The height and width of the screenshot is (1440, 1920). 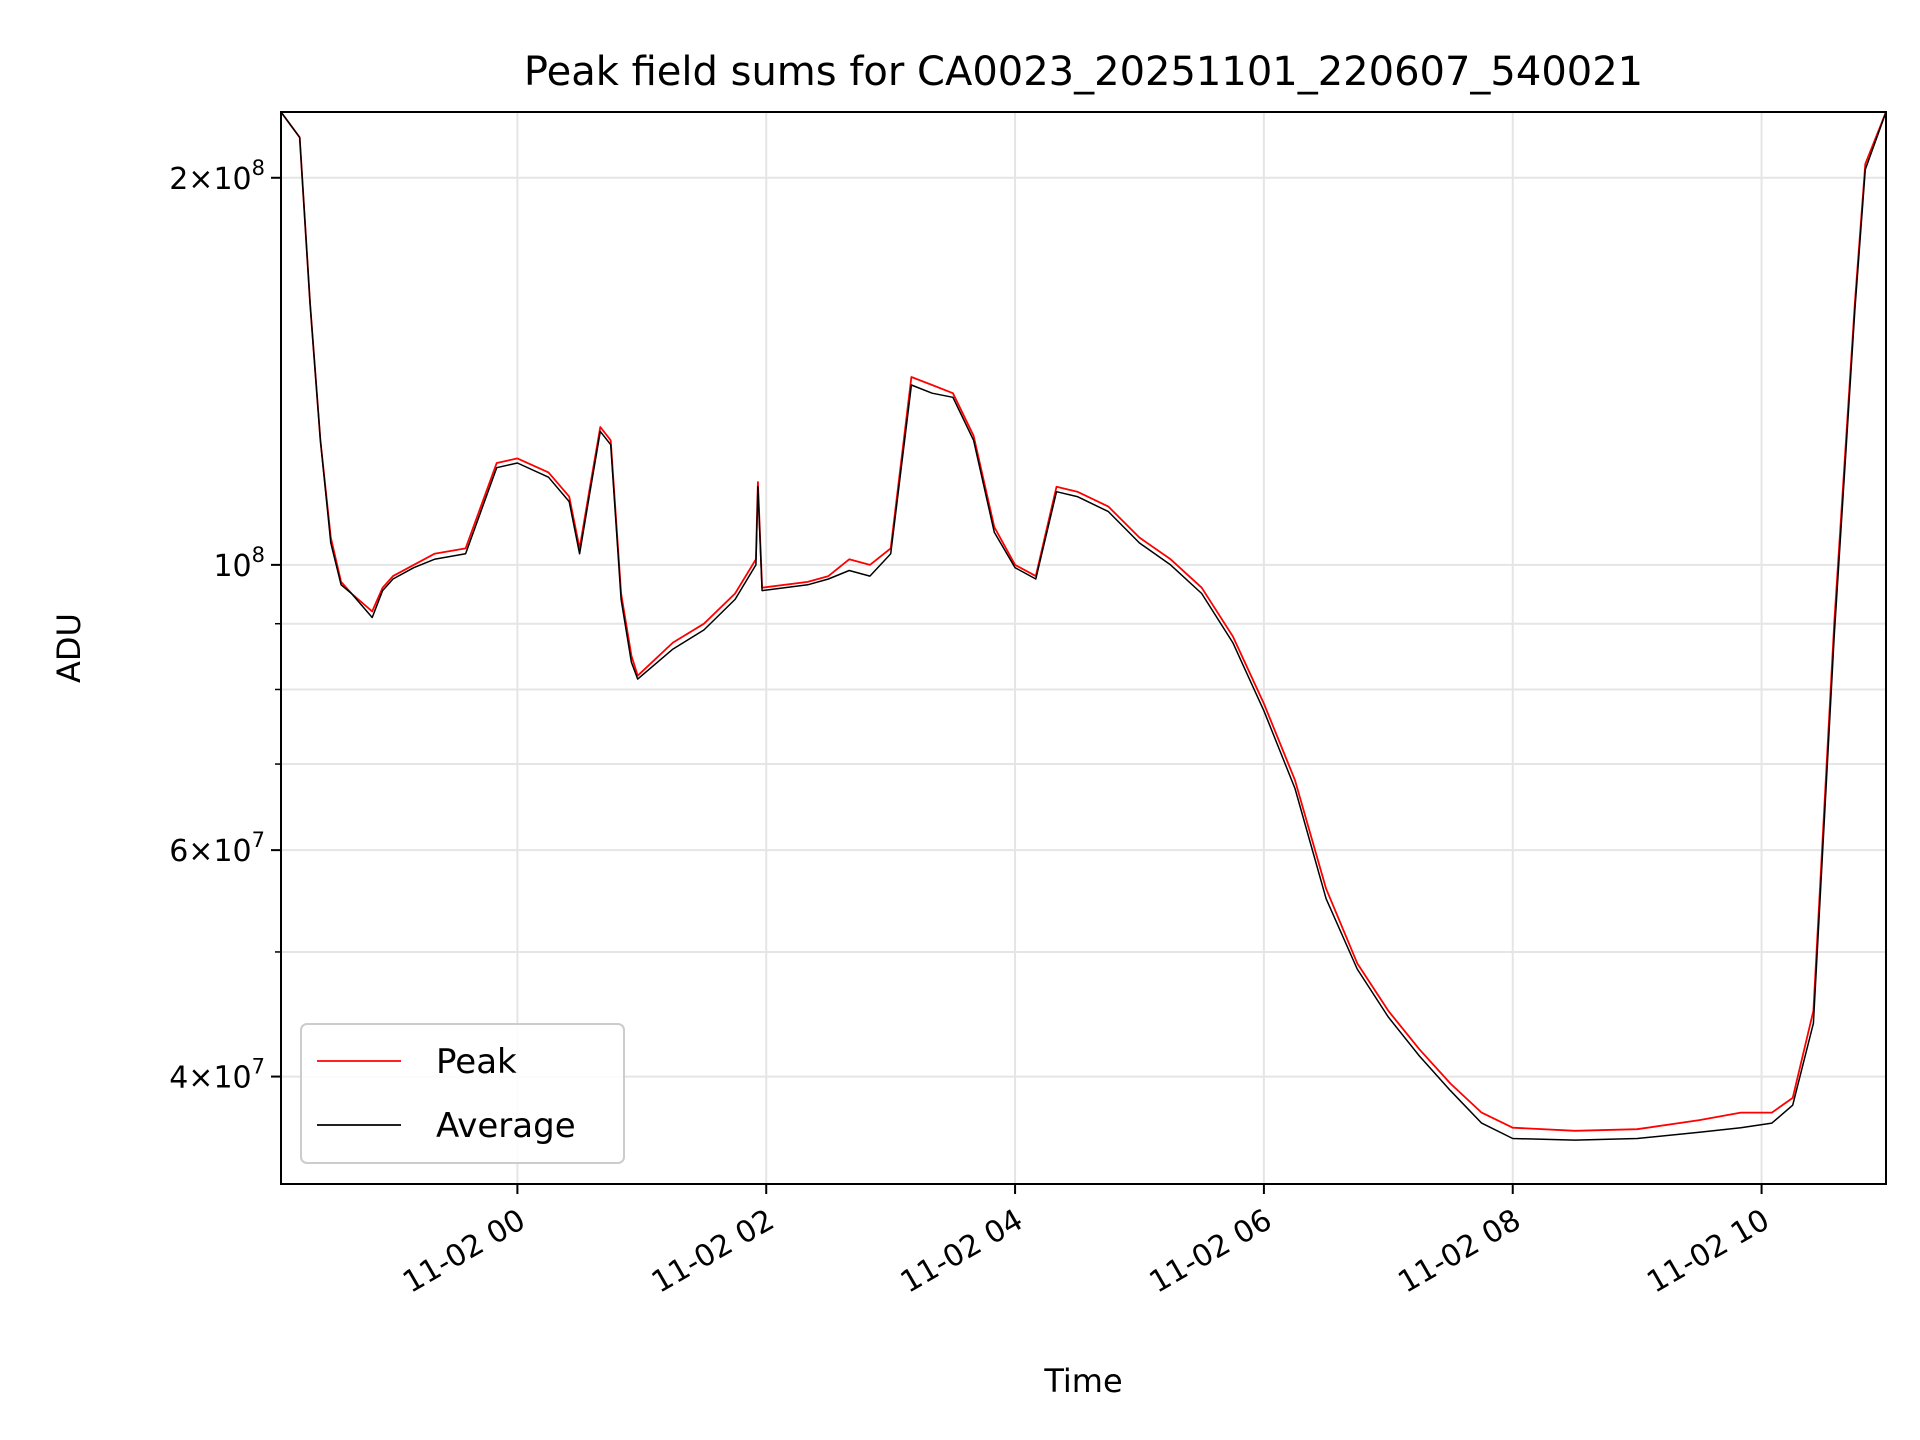 What do you see at coordinates (69, 648) in the screenshot?
I see `y-axis-label: ADU` at bounding box center [69, 648].